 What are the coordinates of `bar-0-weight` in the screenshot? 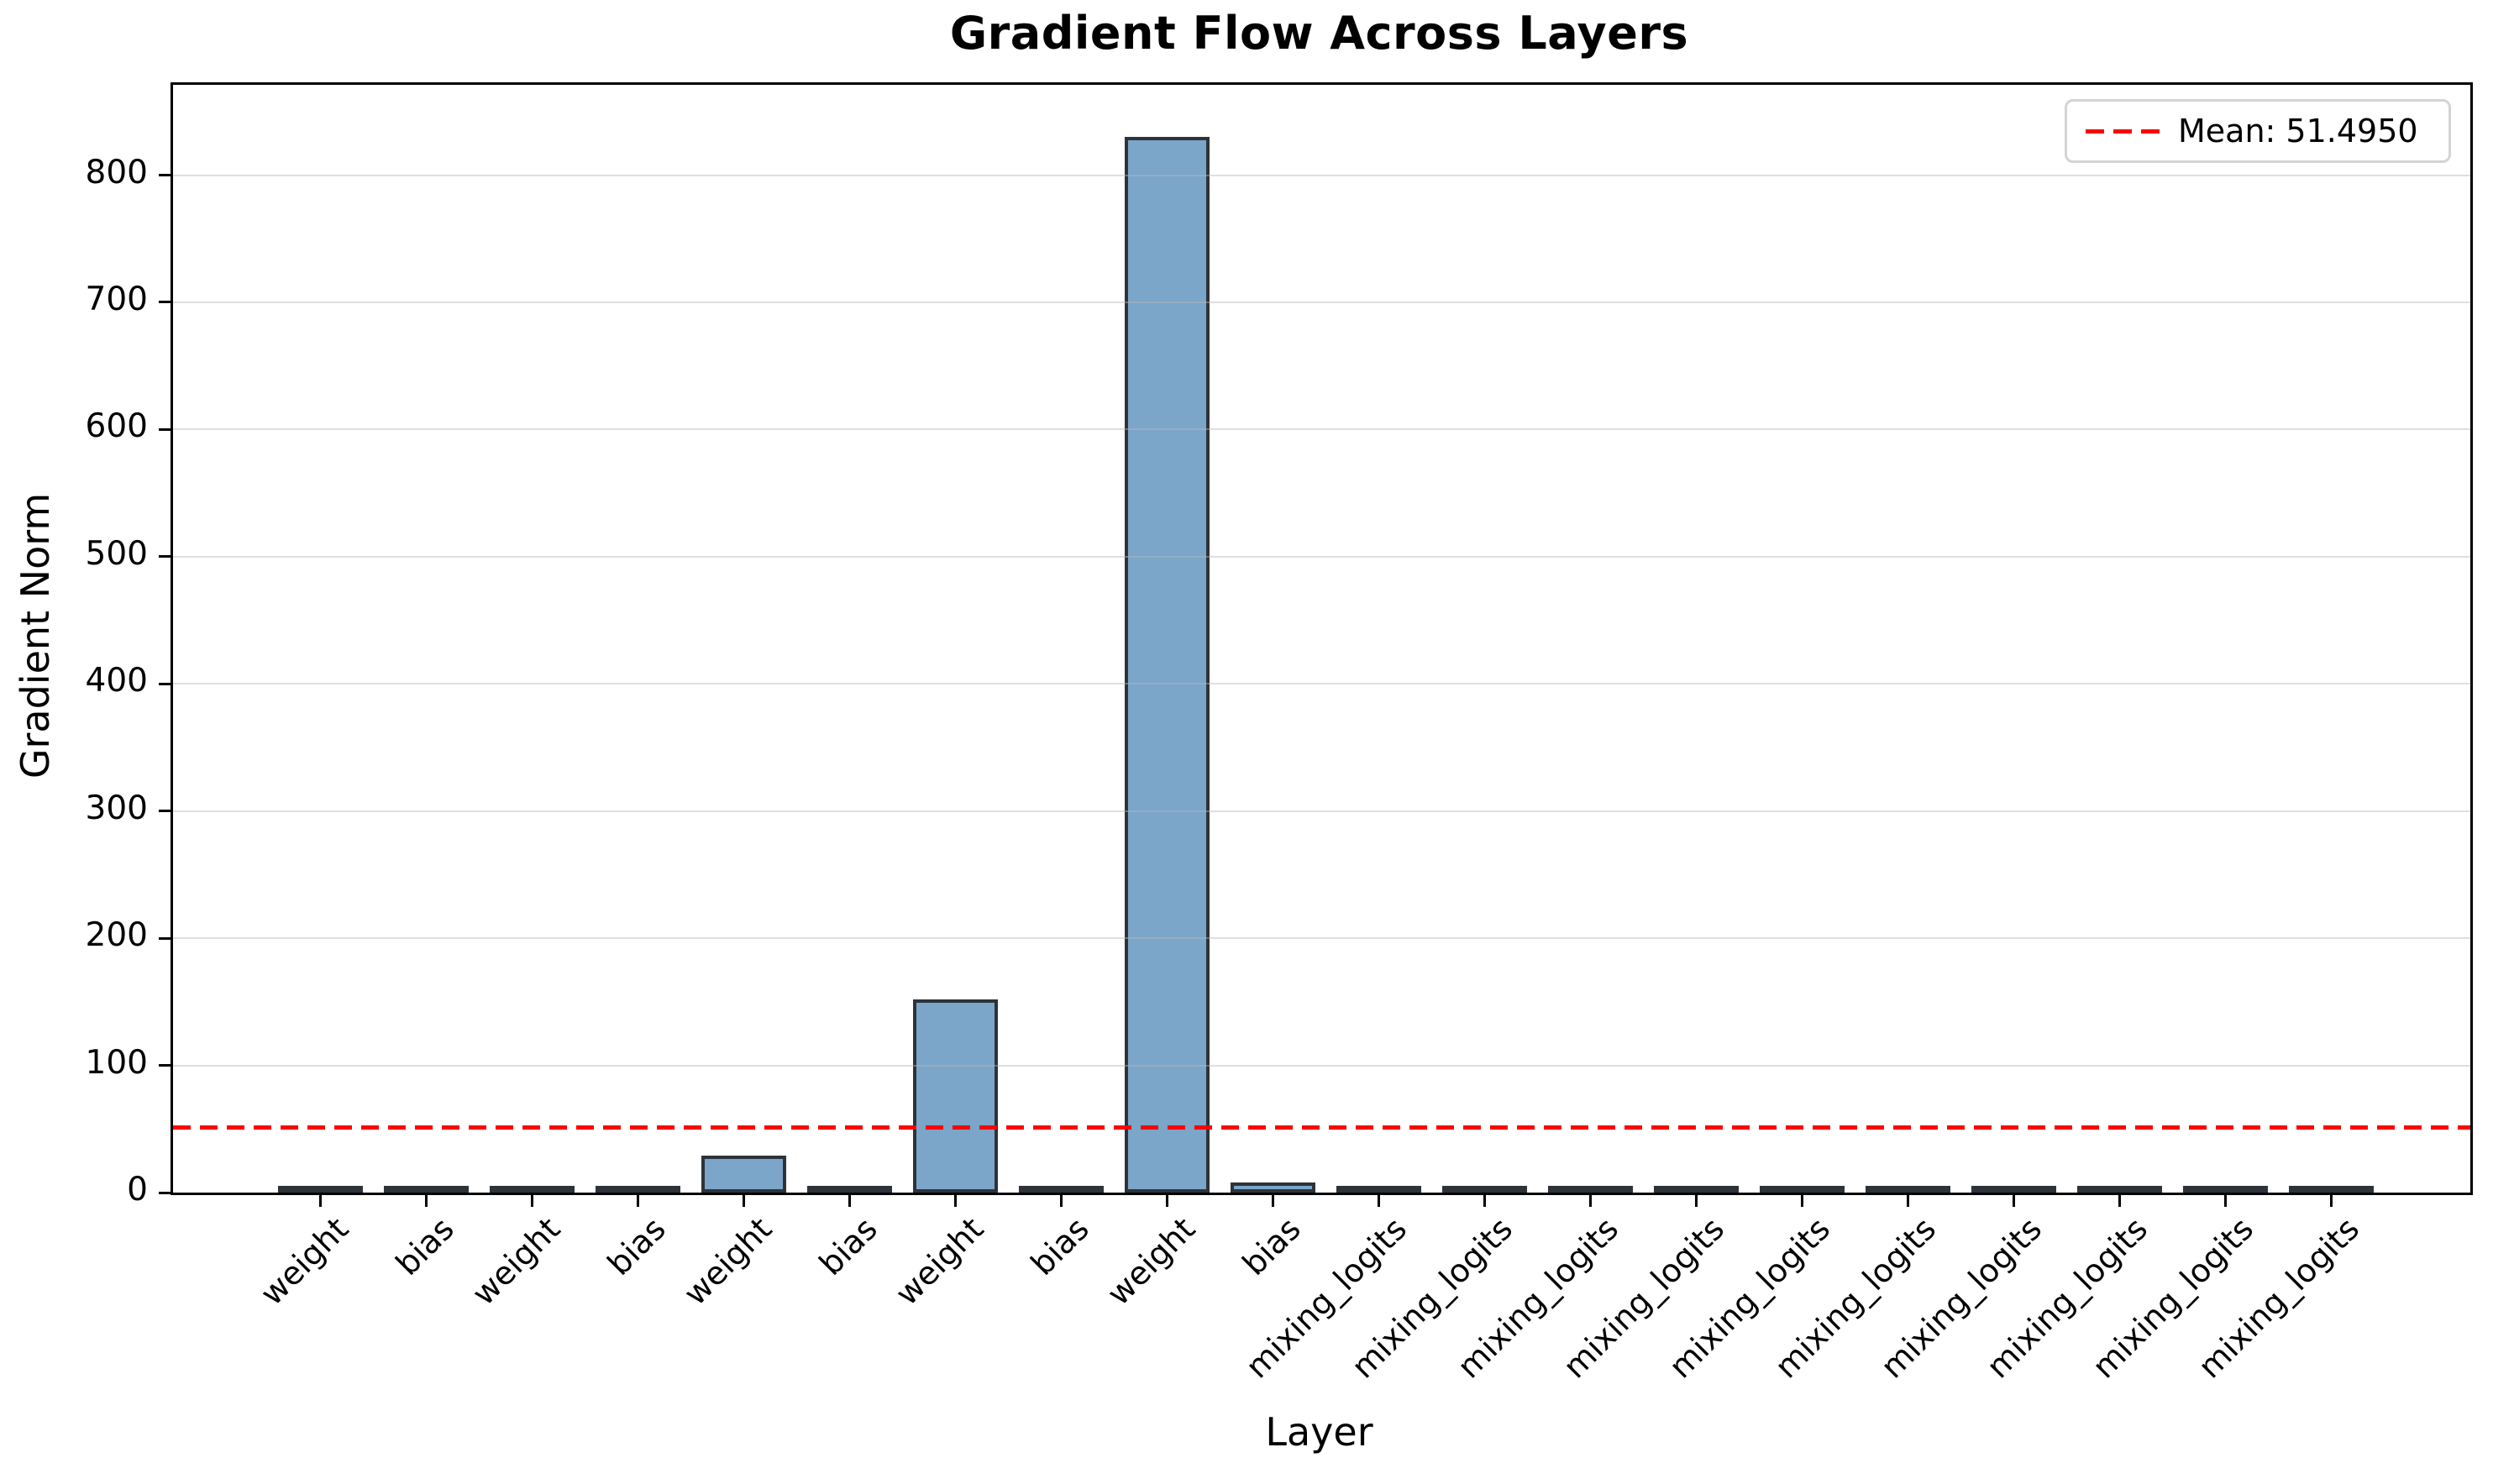 It's located at (320, 1190).